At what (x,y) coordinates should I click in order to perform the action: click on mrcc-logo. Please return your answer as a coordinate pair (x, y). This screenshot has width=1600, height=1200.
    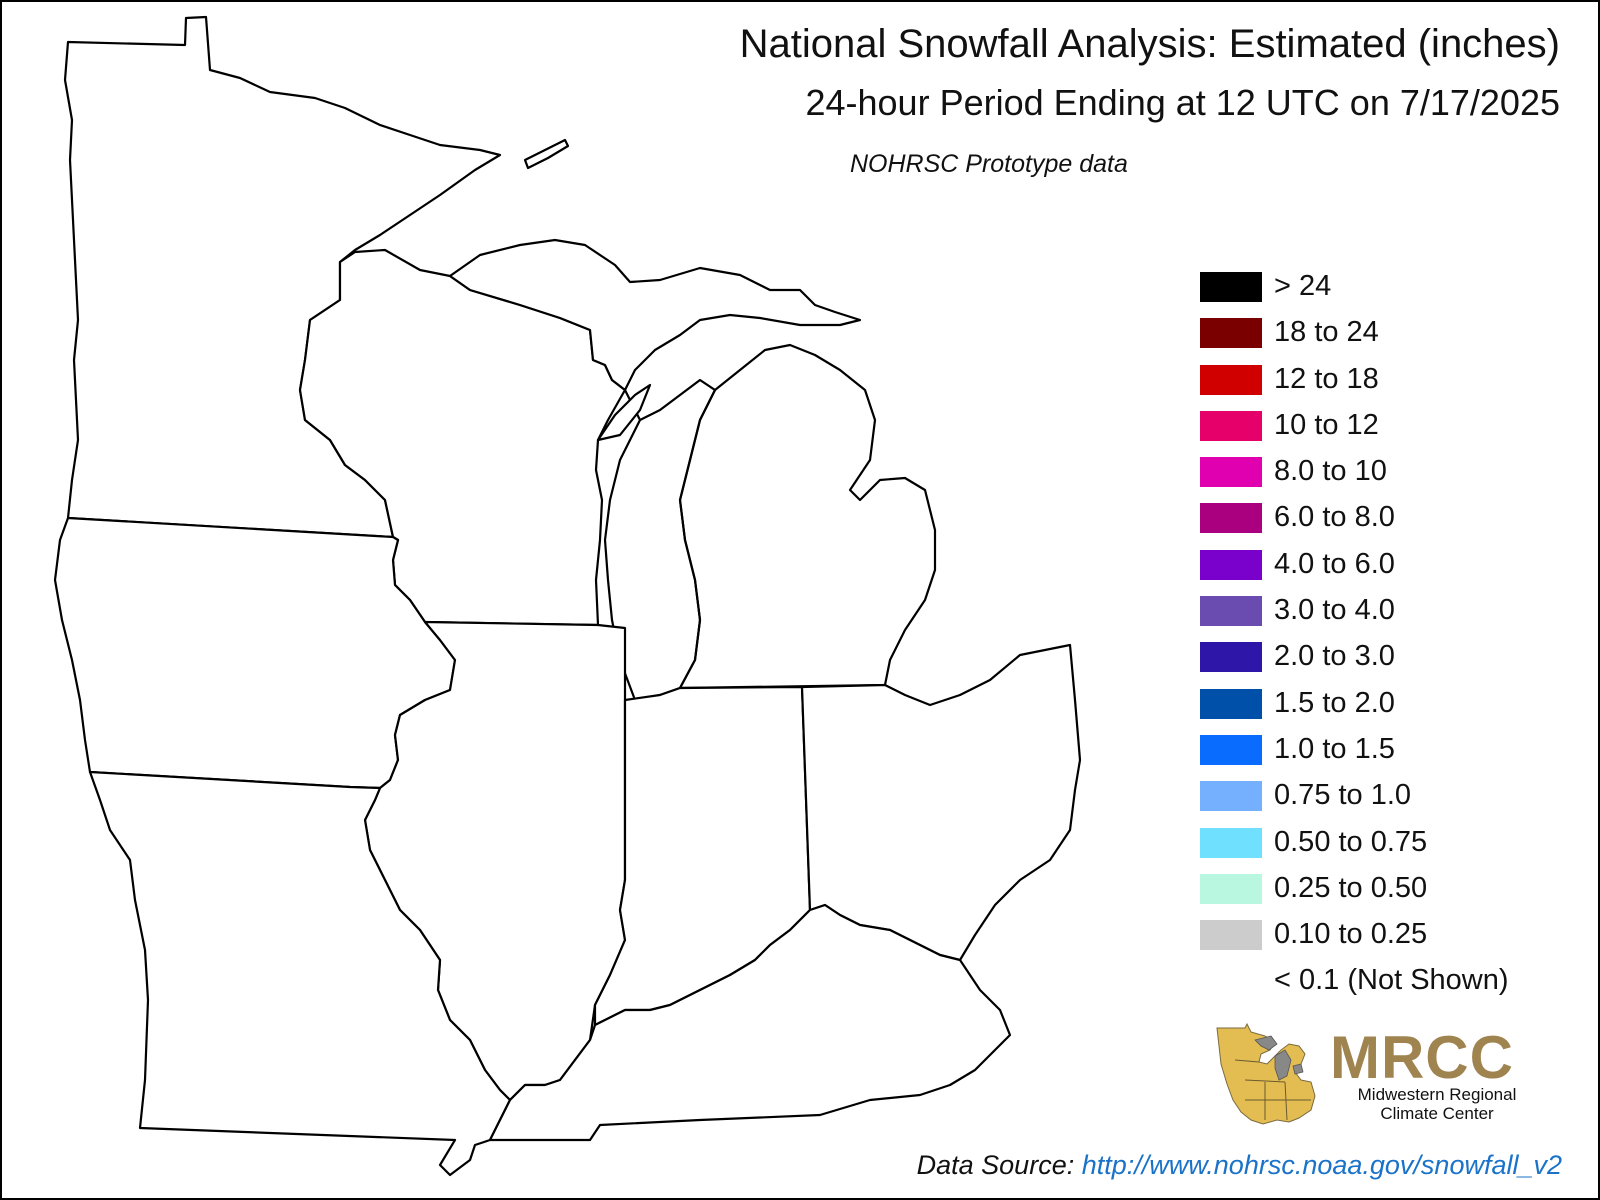
    Looking at the image, I should click on (1266, 1073).